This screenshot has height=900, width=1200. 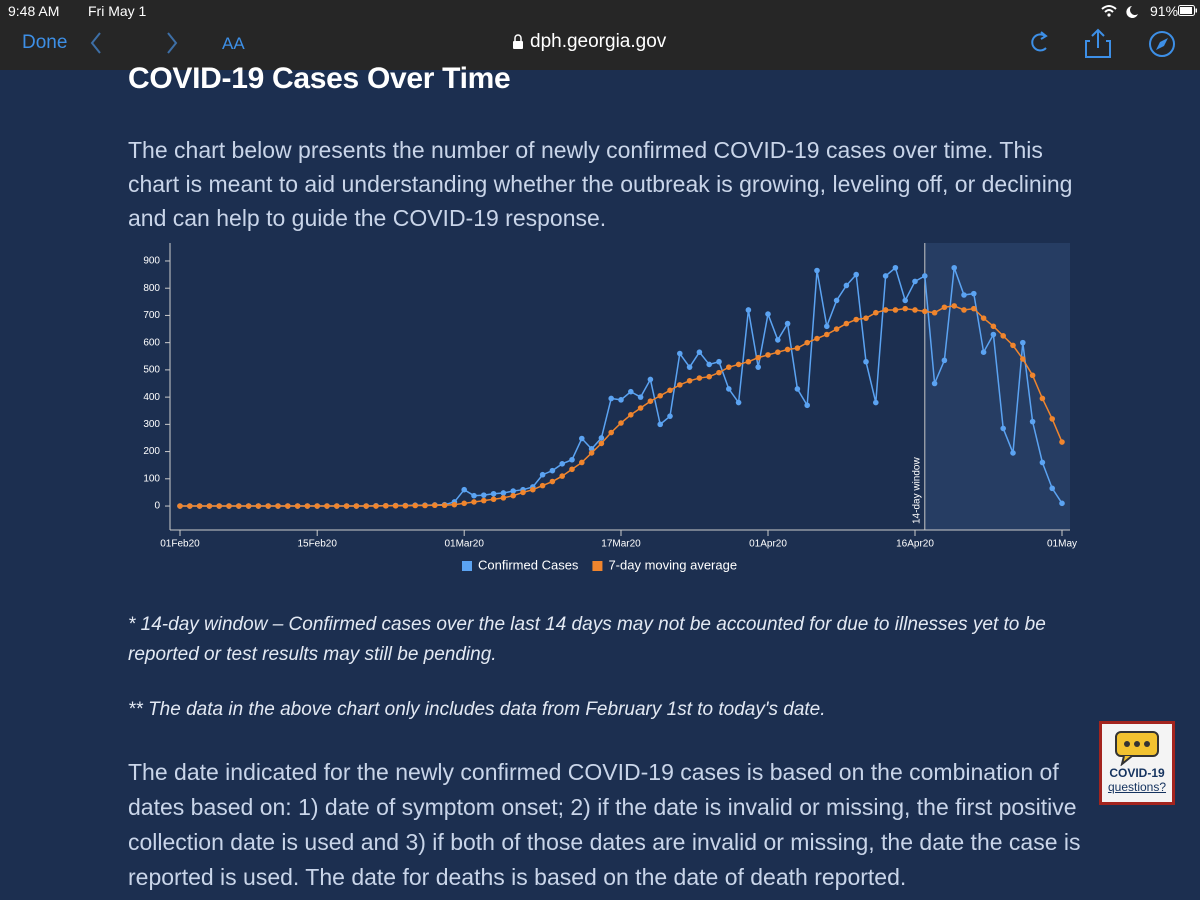 I want to click on x-tick-label: 15Feb20, so click(x=317, y=544).